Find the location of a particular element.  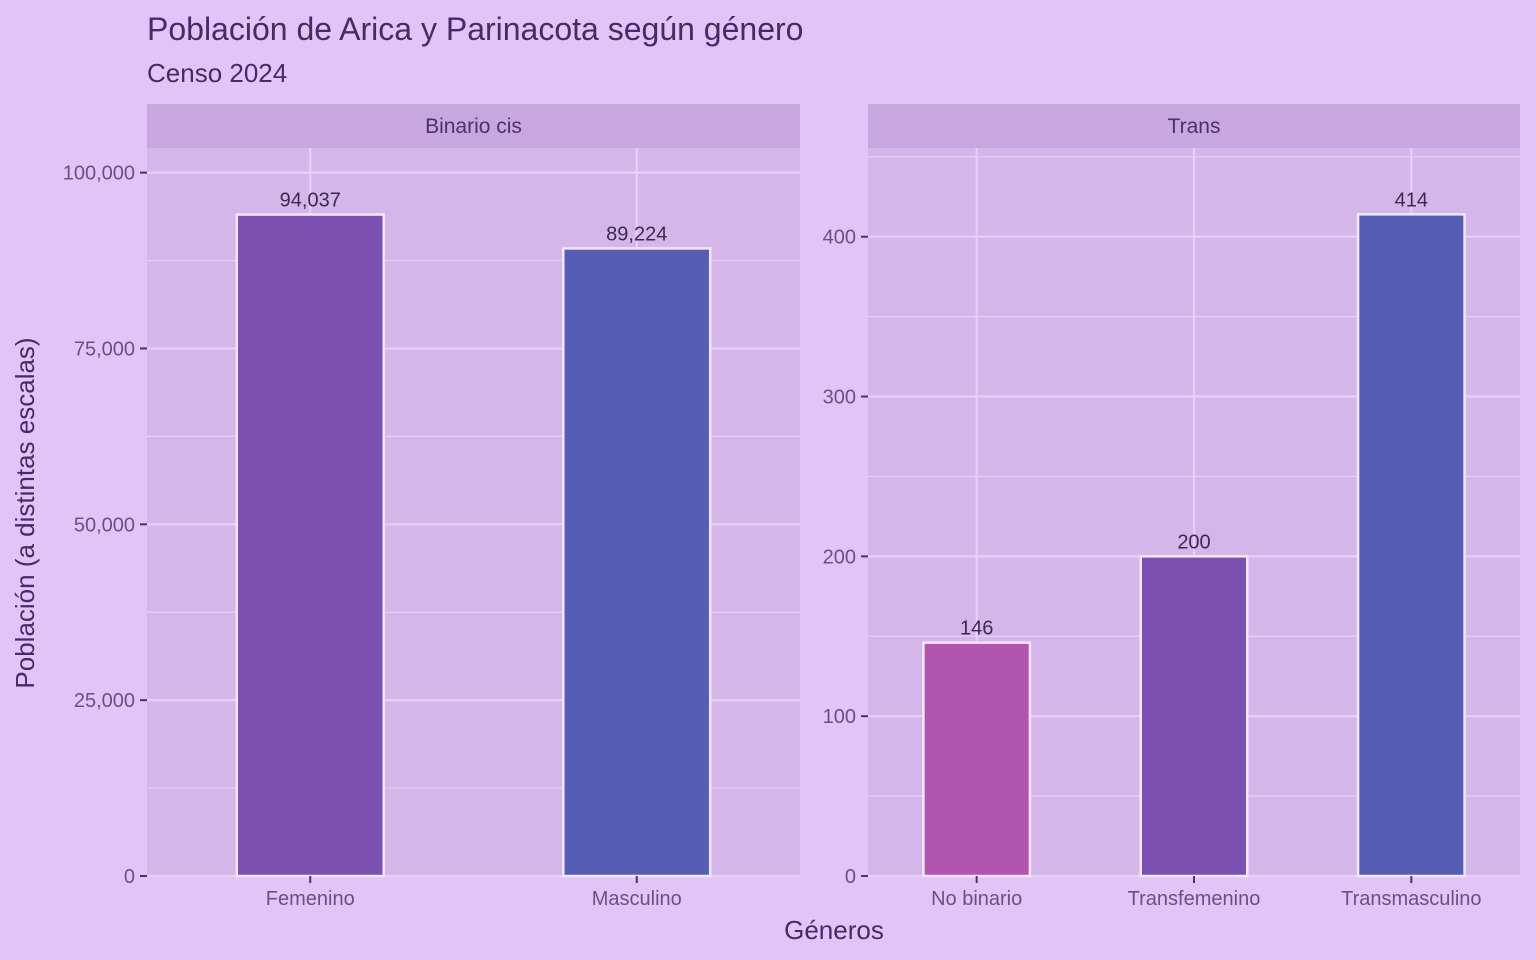

facet-strip-label: Trans is located at coordinates (1194, 126).